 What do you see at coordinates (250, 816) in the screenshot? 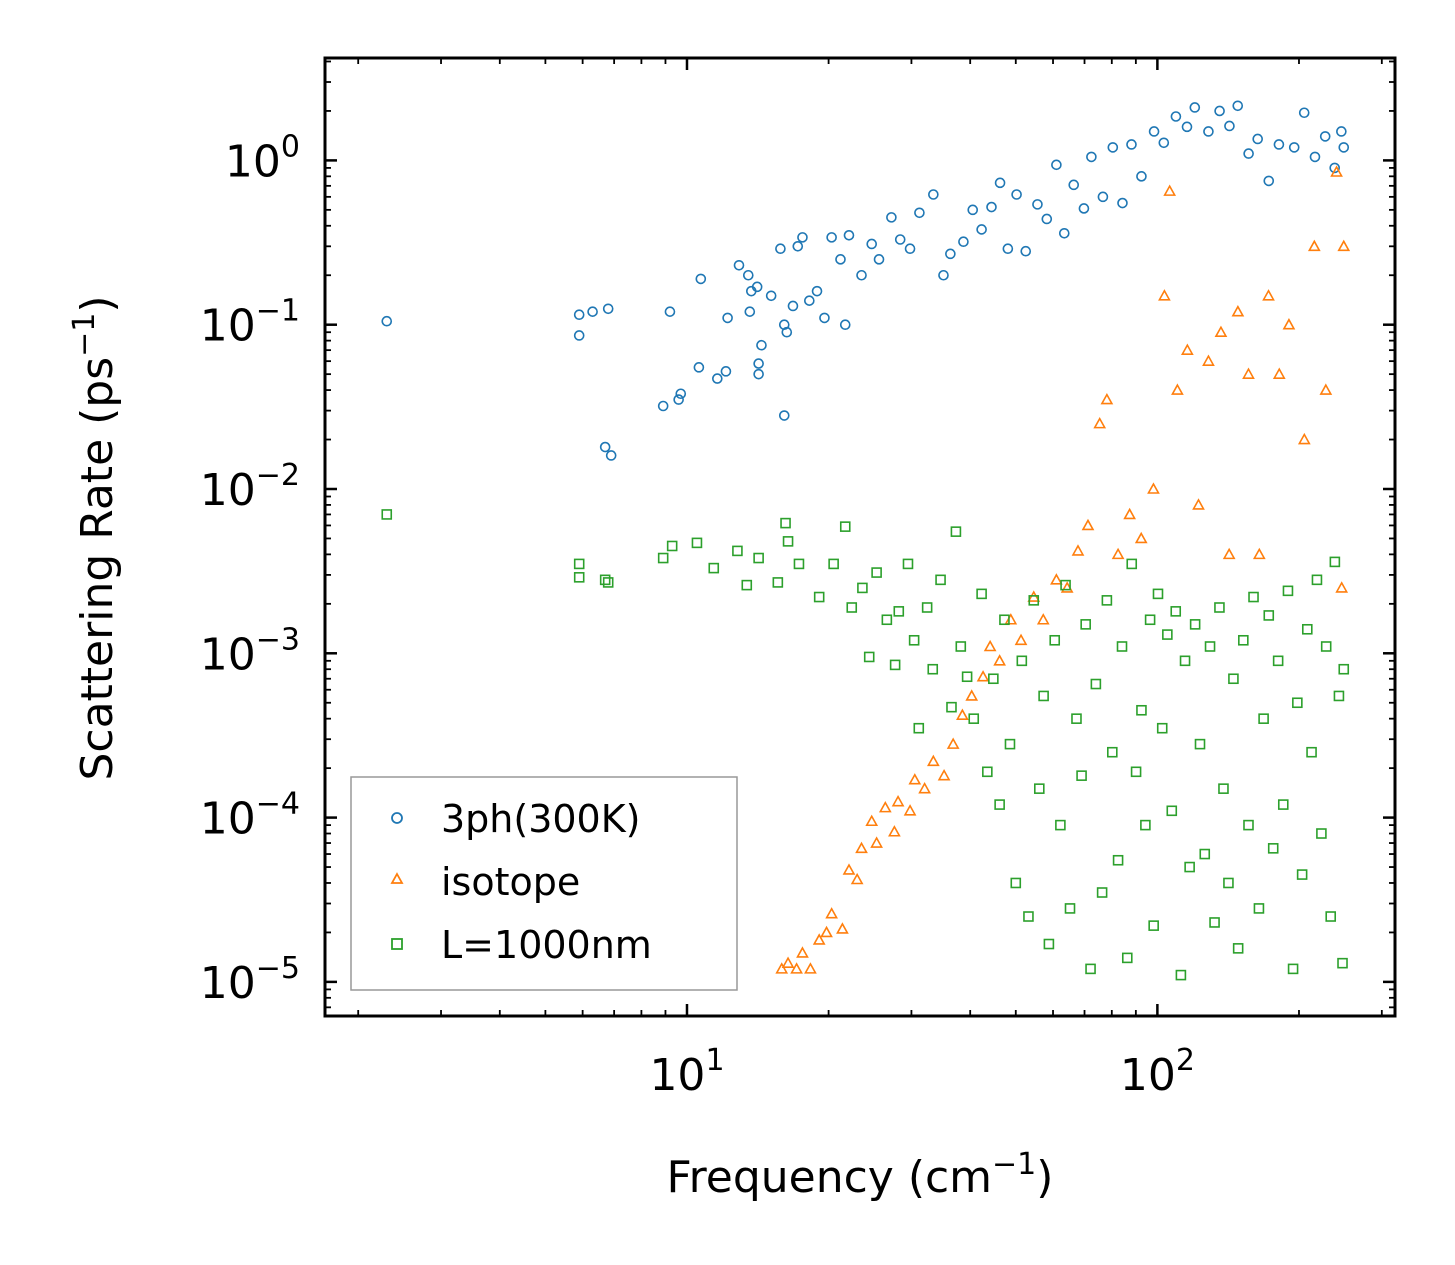
I see `y-tick-label: 10⁻⁴` at bounding box center [250, 816].